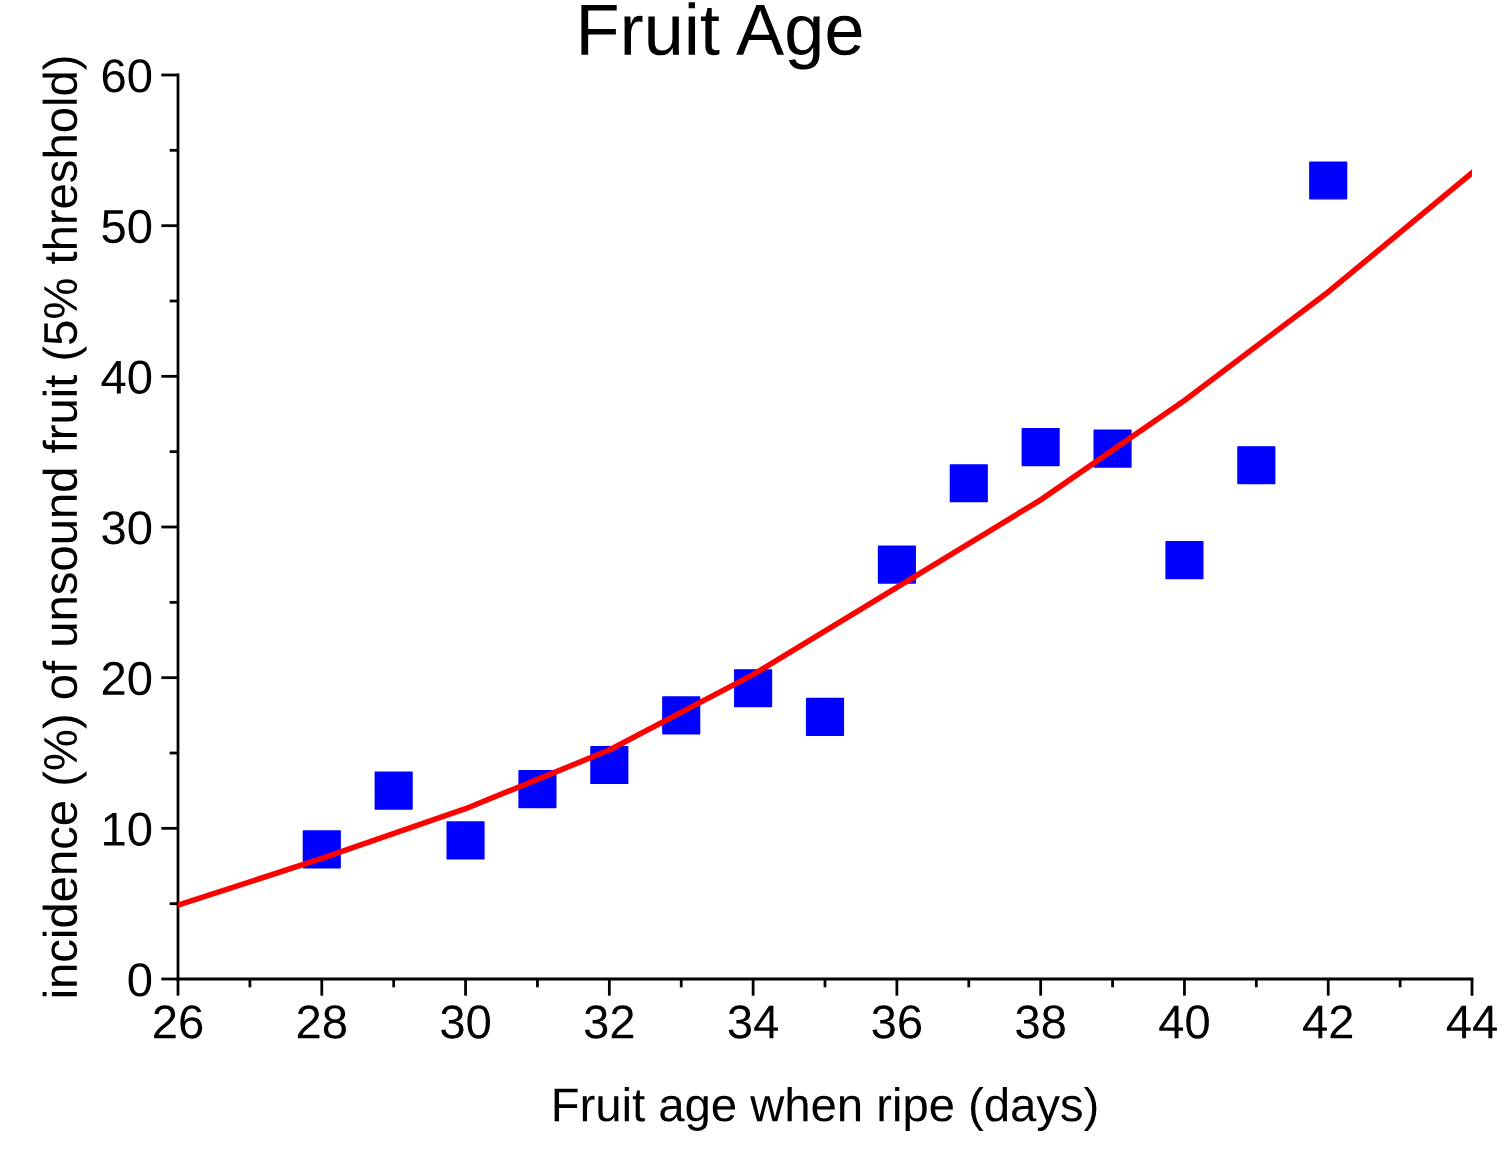  What do you see at coordinates (753, 1022) in the screenshot?
I see `x-tick-label: 34` at bounding box center [753, 1022].